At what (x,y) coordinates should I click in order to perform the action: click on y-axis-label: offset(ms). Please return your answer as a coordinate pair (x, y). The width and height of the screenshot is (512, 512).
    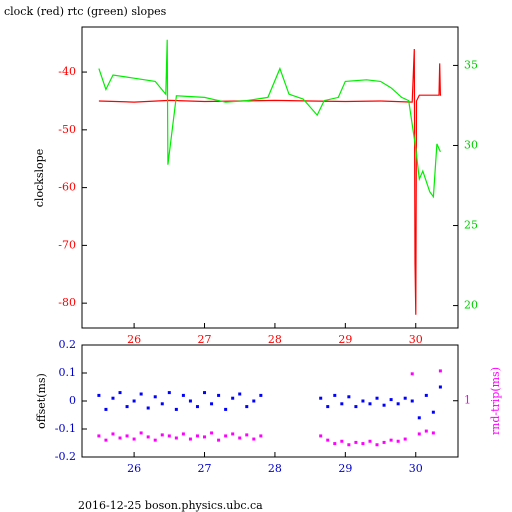
    Looking at the image, I should click on (41, 401).